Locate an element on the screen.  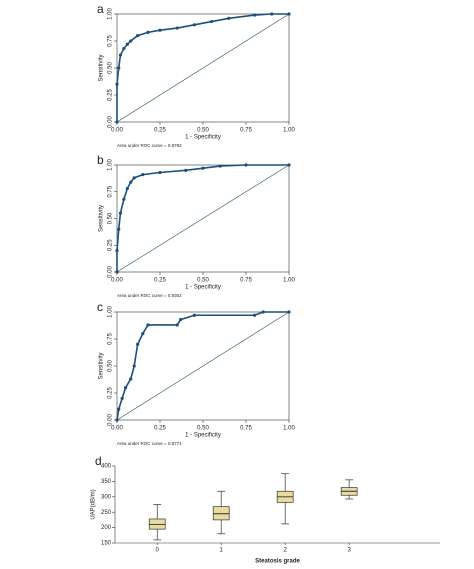
panel-label: d is located at coordinates (98, 461).